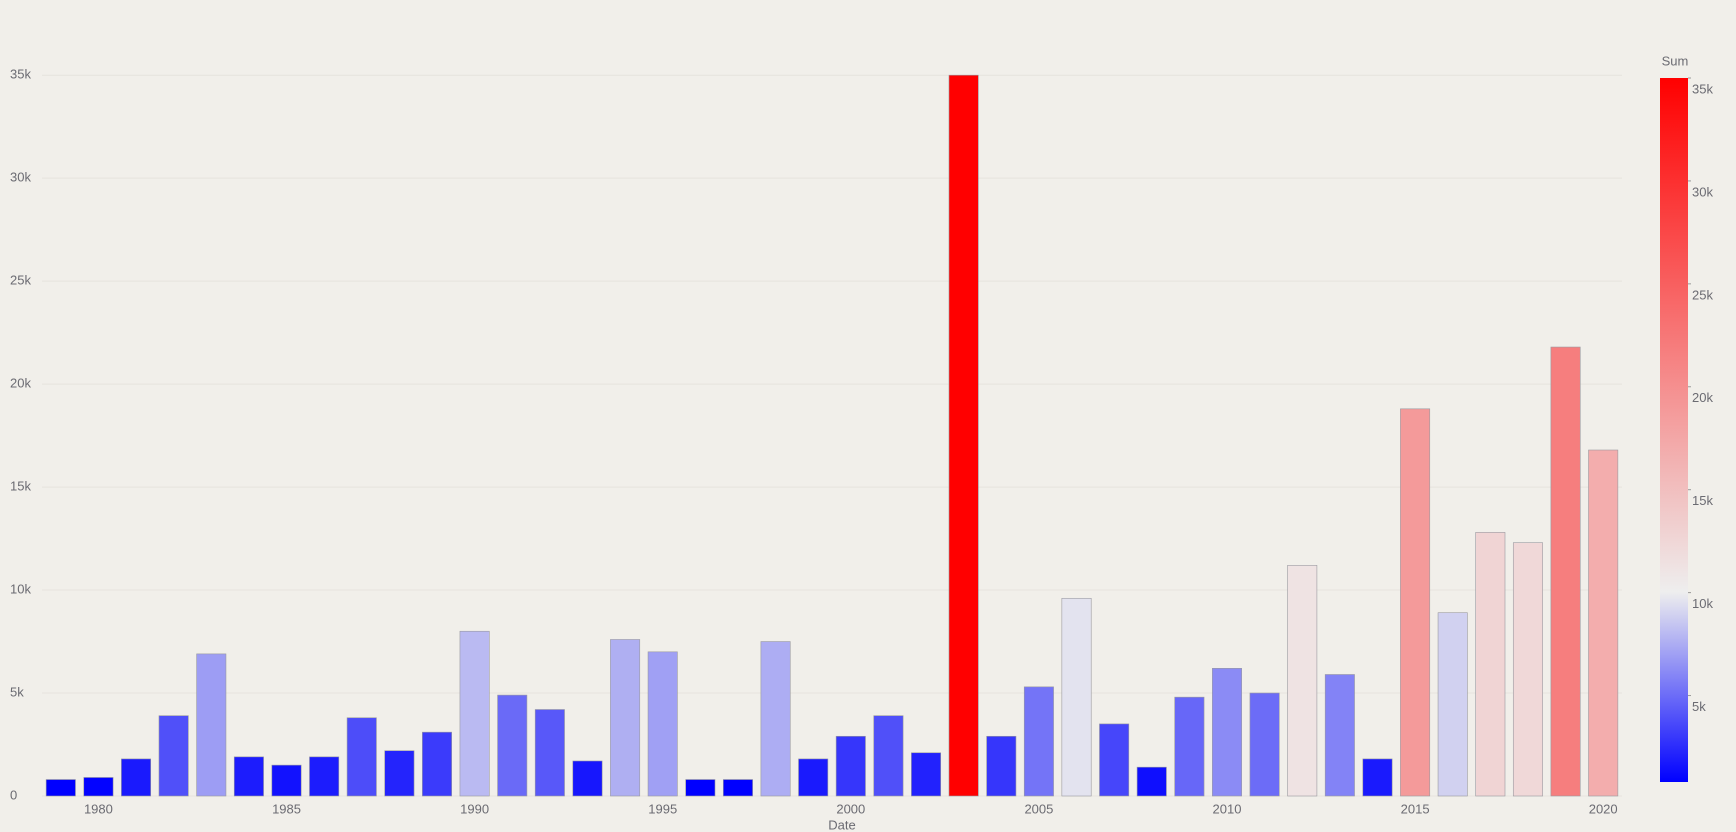  Describe the element at coordinates (1702, 191) in the screenshot. I see `colorbar-tick-label: 30k` at that location.